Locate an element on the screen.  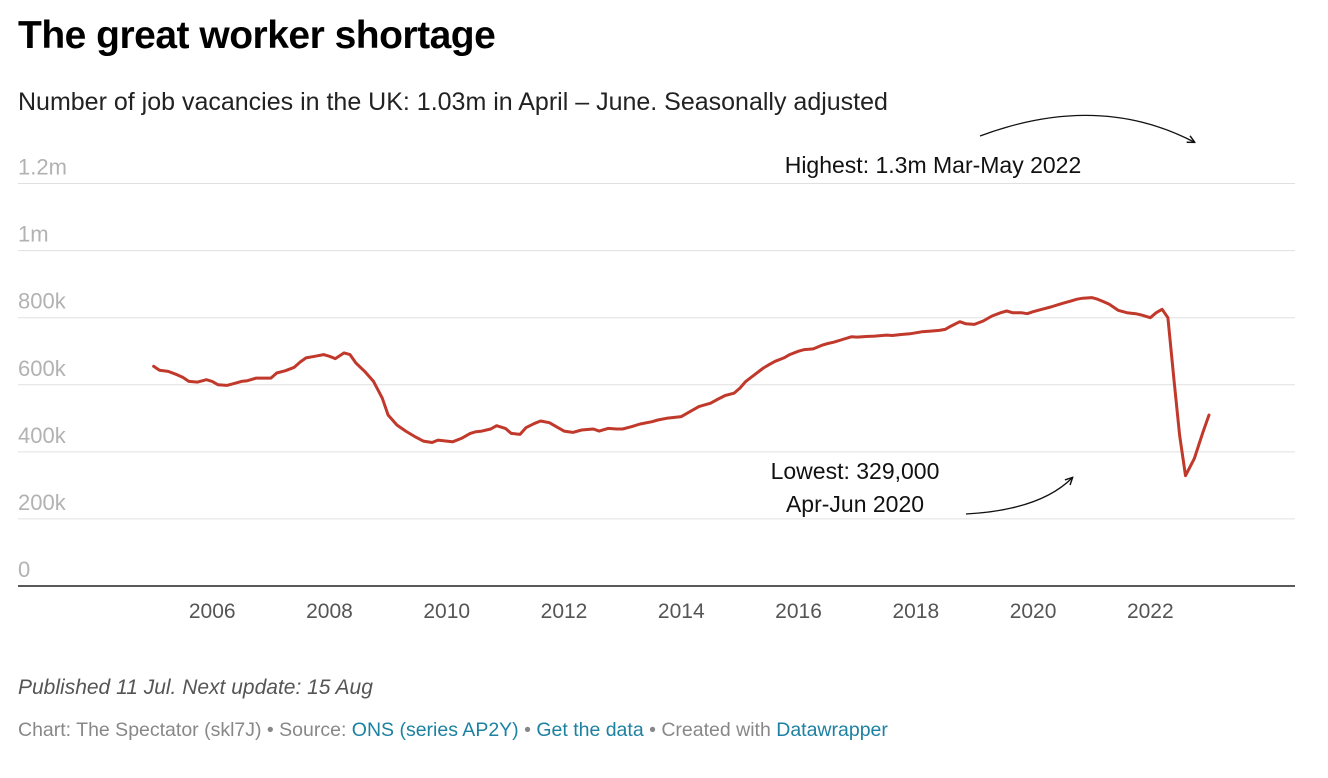
annotation-lowest: Lowest: 329,000 is located at coordinates (855, 471).